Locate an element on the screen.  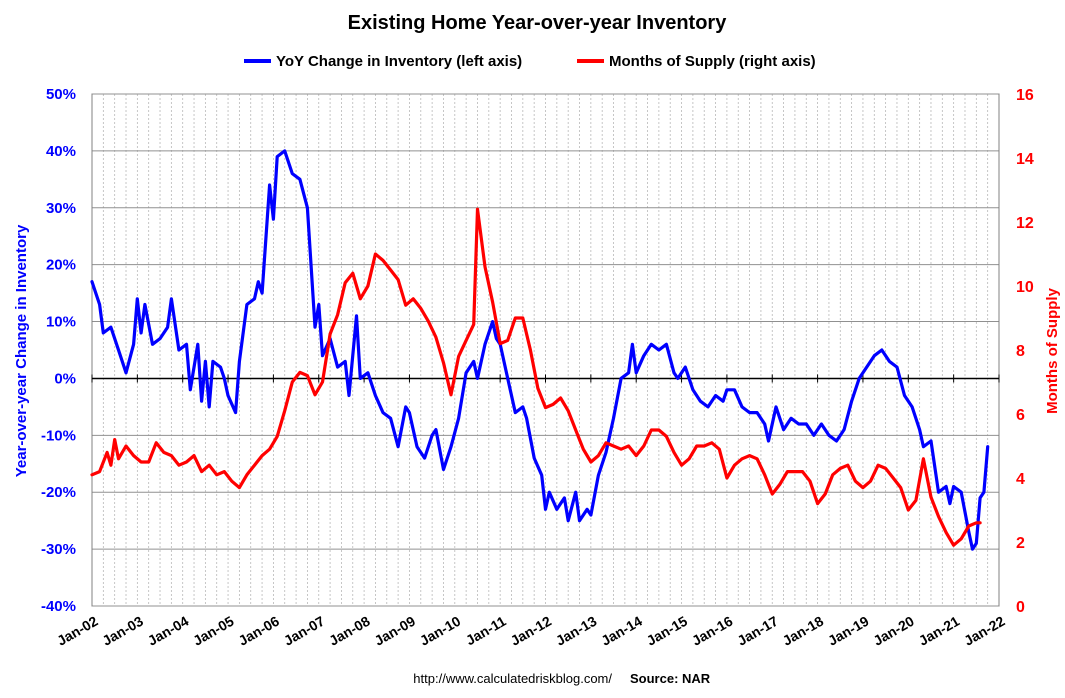
x-tick-label: Jan-03 is located at coordinates (122, 631).